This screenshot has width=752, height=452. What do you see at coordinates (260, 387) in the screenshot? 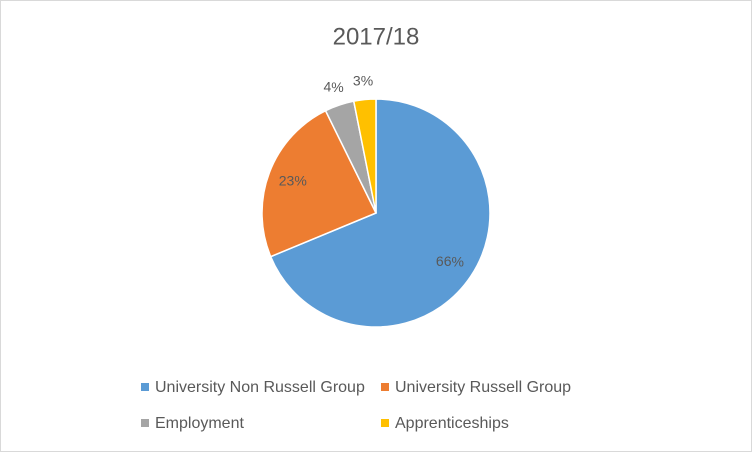
I see `legend-label: University Non Russell Group` at bounding box center [260, 387].